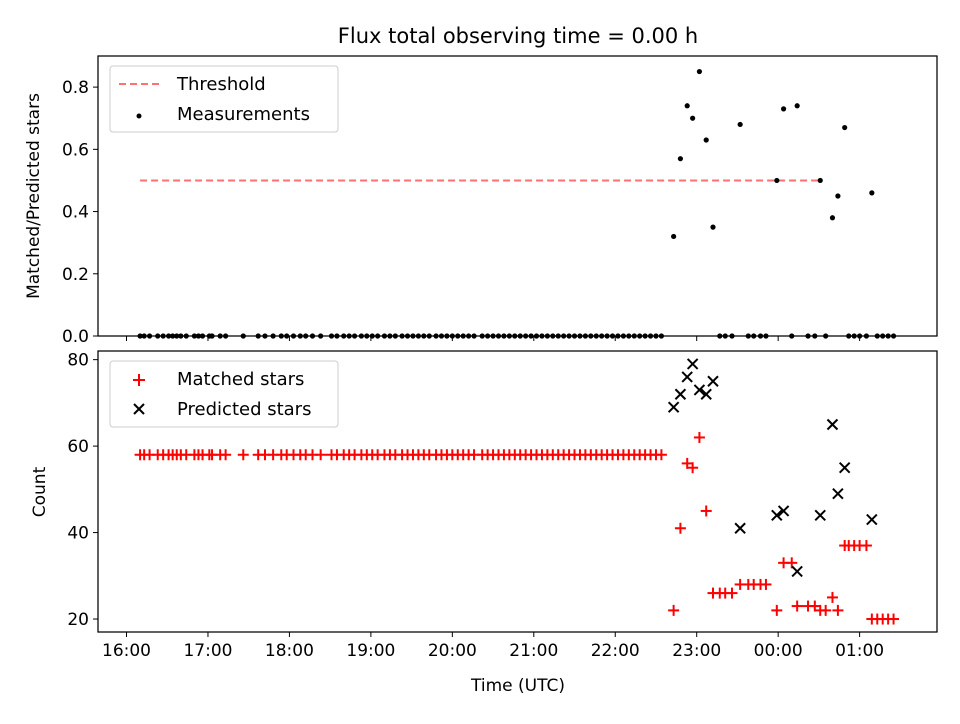  I want to click on ratio-legend-box, so click(224, 99).